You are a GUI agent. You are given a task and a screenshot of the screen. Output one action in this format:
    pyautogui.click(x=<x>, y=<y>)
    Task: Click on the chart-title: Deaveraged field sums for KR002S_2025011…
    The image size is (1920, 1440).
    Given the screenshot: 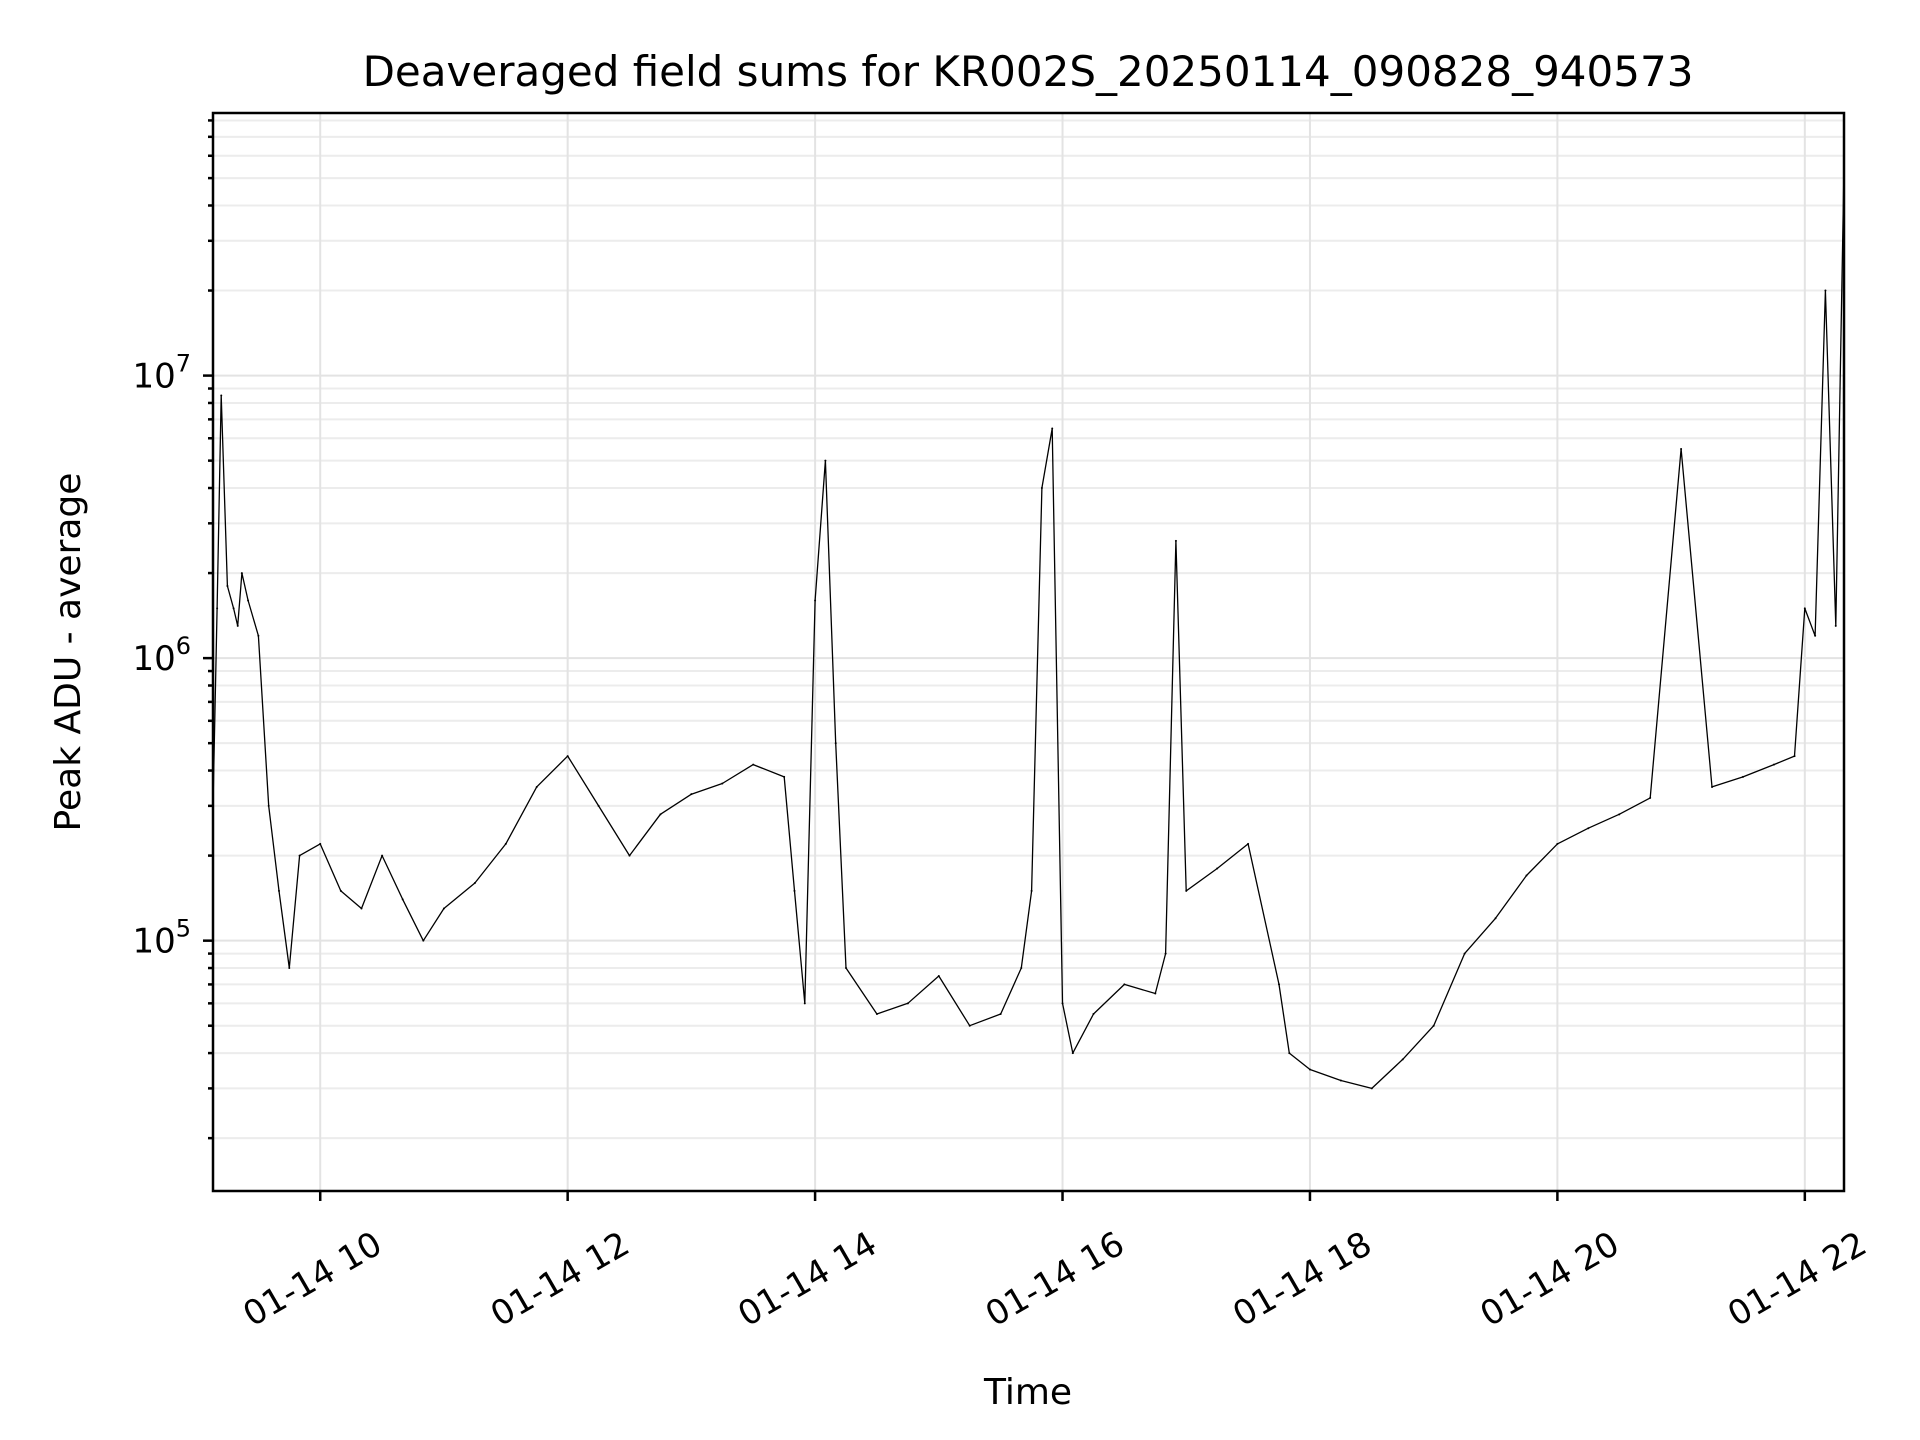 What is the action you would take?
    pyautogui.click(x=1028, y=71)
    